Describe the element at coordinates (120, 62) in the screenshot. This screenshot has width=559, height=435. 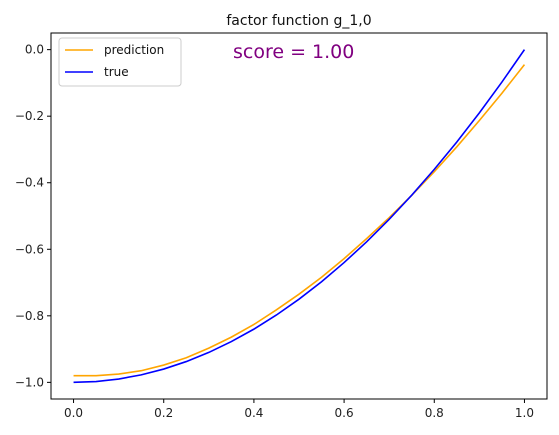
I see `legend: prediction true` at that location.